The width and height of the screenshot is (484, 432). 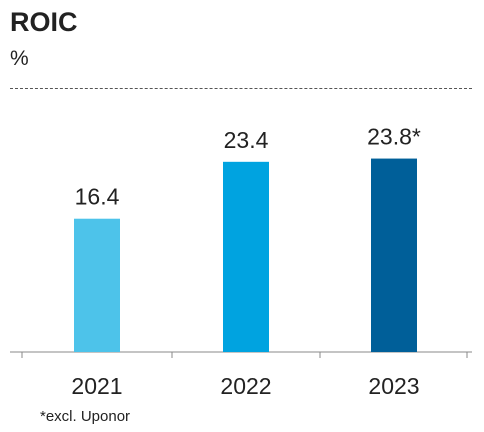 What do you see at coordinates (97, 285) in the screenshot?
I see `bar-2021` at bounding box center [97, 285].